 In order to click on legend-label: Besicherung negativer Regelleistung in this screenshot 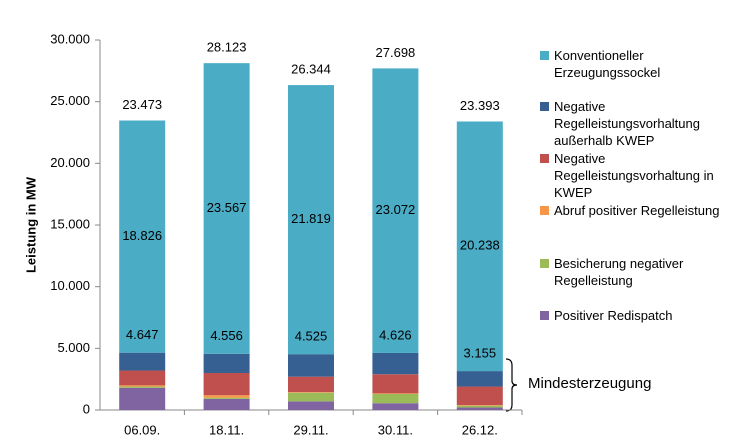, I will do `click(619, 272)`.